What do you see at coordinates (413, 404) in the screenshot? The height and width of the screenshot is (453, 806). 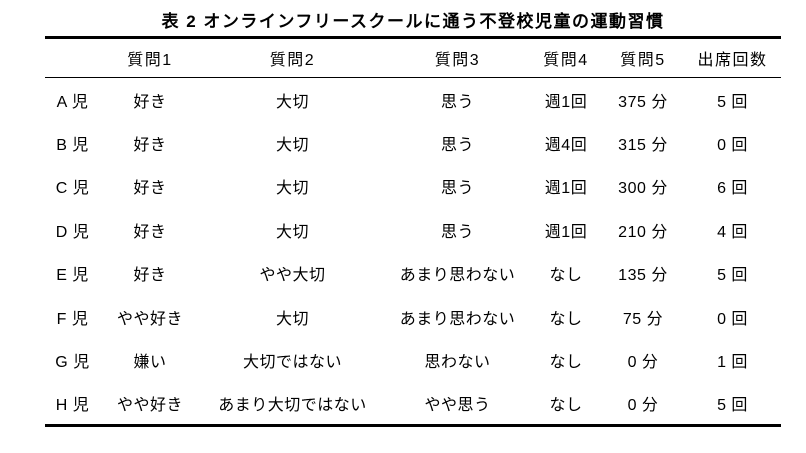 I see `table-row: H 児 やや好き あまり大切ではない やや思う なし 0 分 5 回` at bounding box center [413, 404].